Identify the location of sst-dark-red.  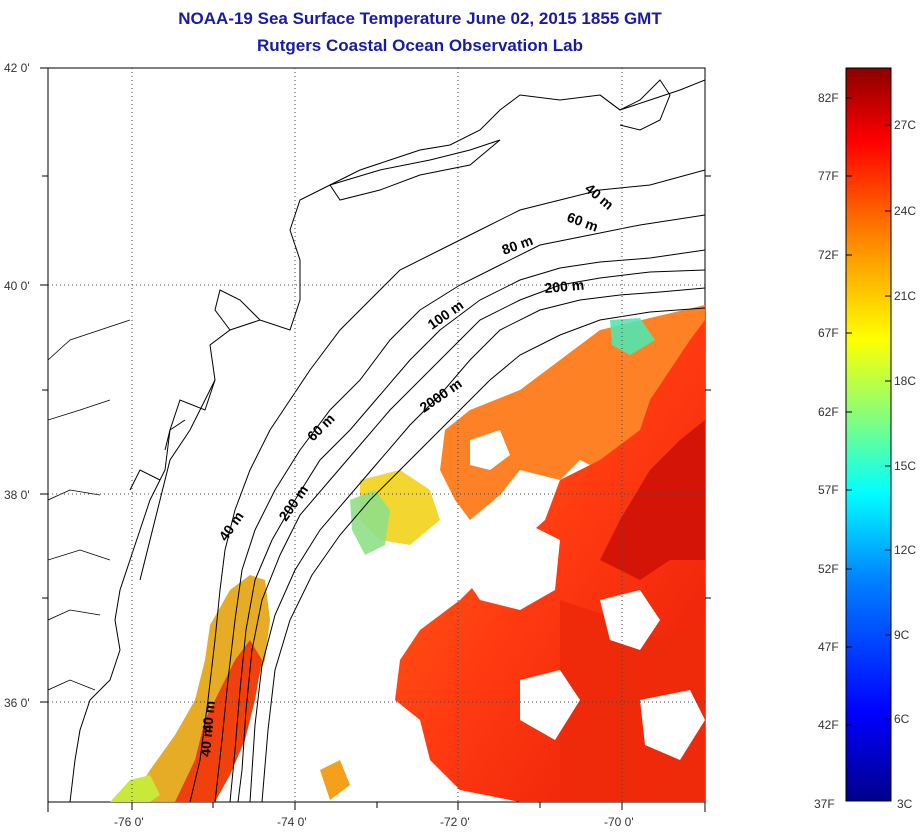
(652, 500).